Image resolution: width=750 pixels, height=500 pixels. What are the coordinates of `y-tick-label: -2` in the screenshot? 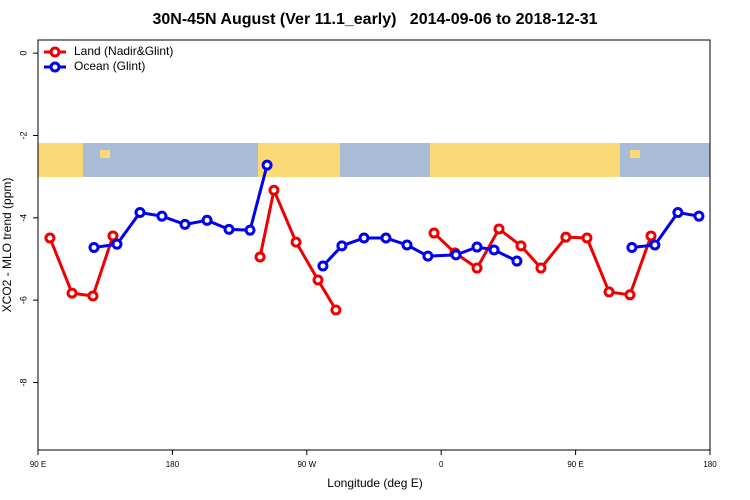 It's located at (23, 135).